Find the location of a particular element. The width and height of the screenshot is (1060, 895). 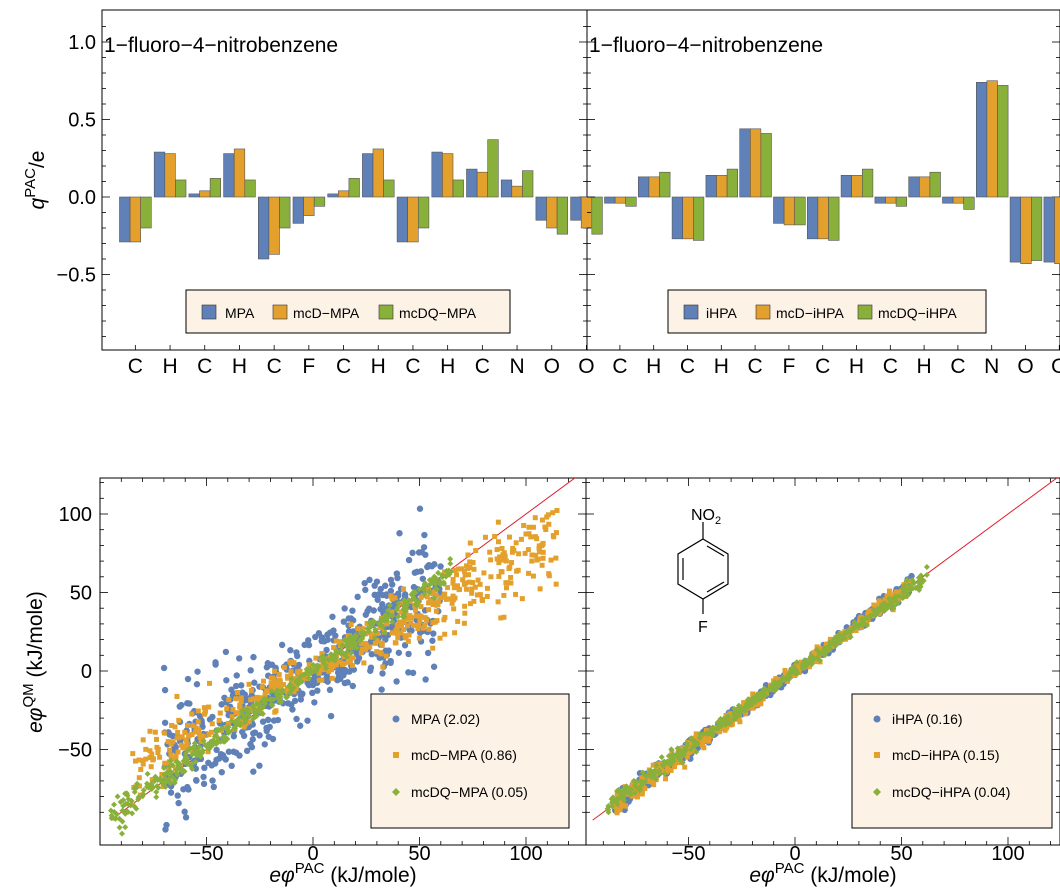

nitro-label: NO2 is located at coordinates (706, 517).